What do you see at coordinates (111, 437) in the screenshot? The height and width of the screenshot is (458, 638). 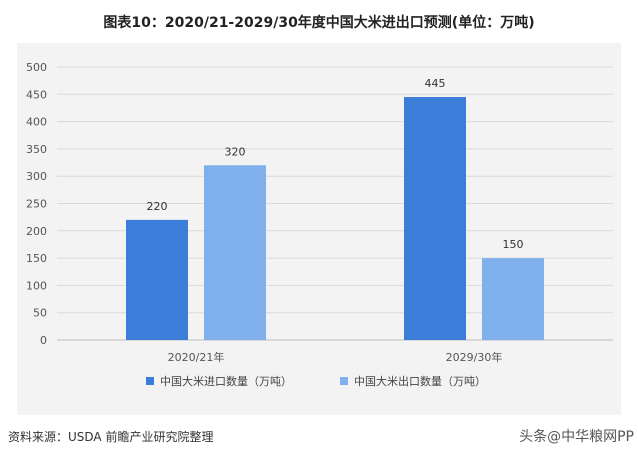 I see `source-note: 资料来源：USDA 前瞻产业研究院整理` at bounding box center [111, 437].